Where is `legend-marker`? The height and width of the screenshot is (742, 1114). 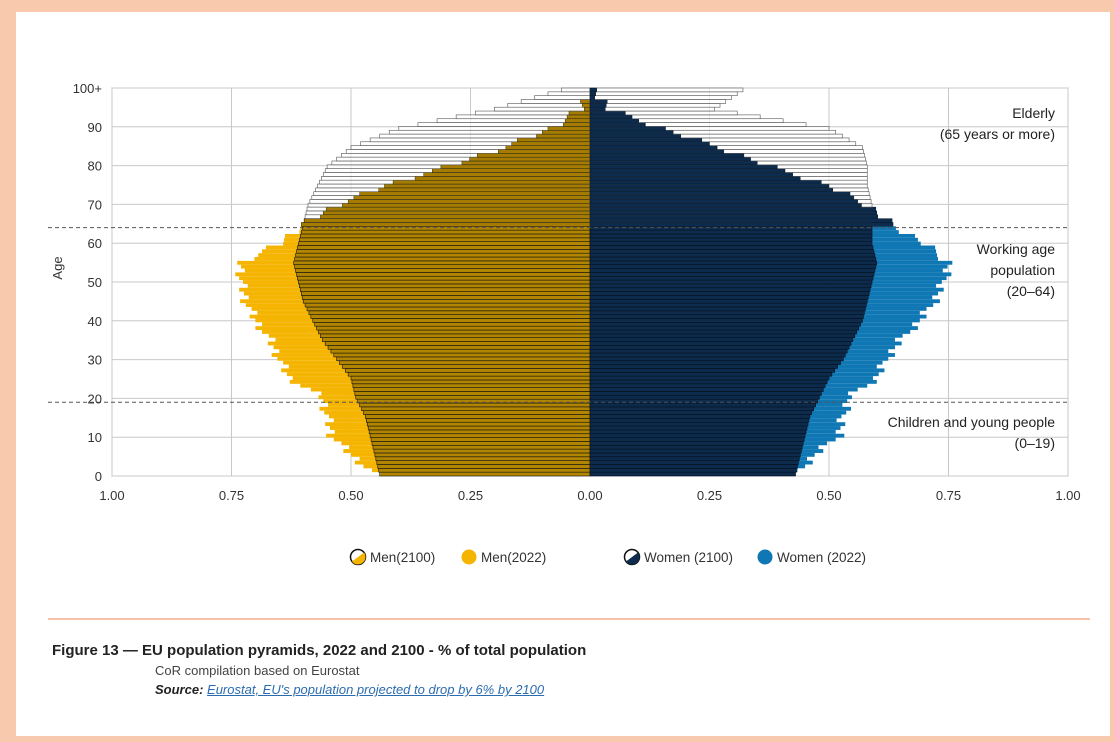
legend-marker is located at coordinates (469, 557).